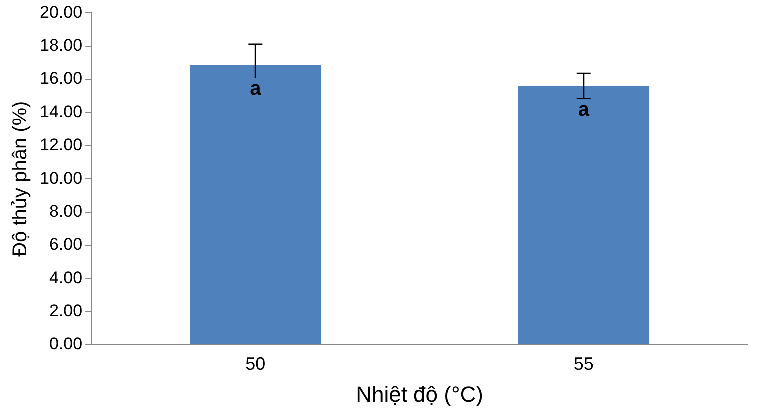  Describe the element at coordinates (61, 112) in the screenshot. I see `y-tick-label: 14.00` at that location.